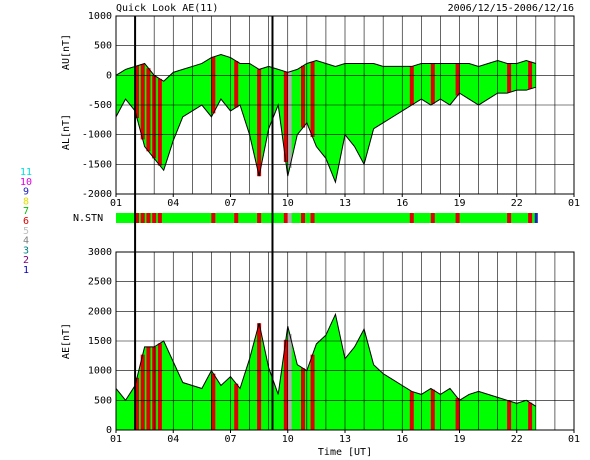 Image resolution: width=590 pixels, height=460 pixels. Describe the element at coordinates (26, 211) in the screenshot. I see `station-legend-label: 7` at that location.